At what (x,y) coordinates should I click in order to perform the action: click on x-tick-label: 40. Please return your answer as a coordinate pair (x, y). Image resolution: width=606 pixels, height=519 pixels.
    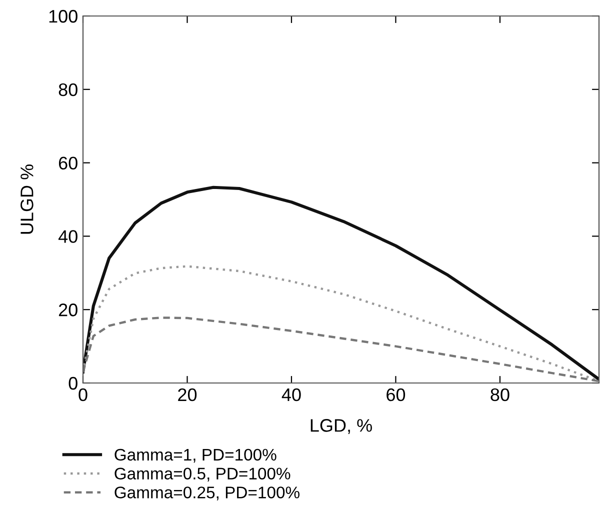
    Looking at the image, I should click on (291, 395).